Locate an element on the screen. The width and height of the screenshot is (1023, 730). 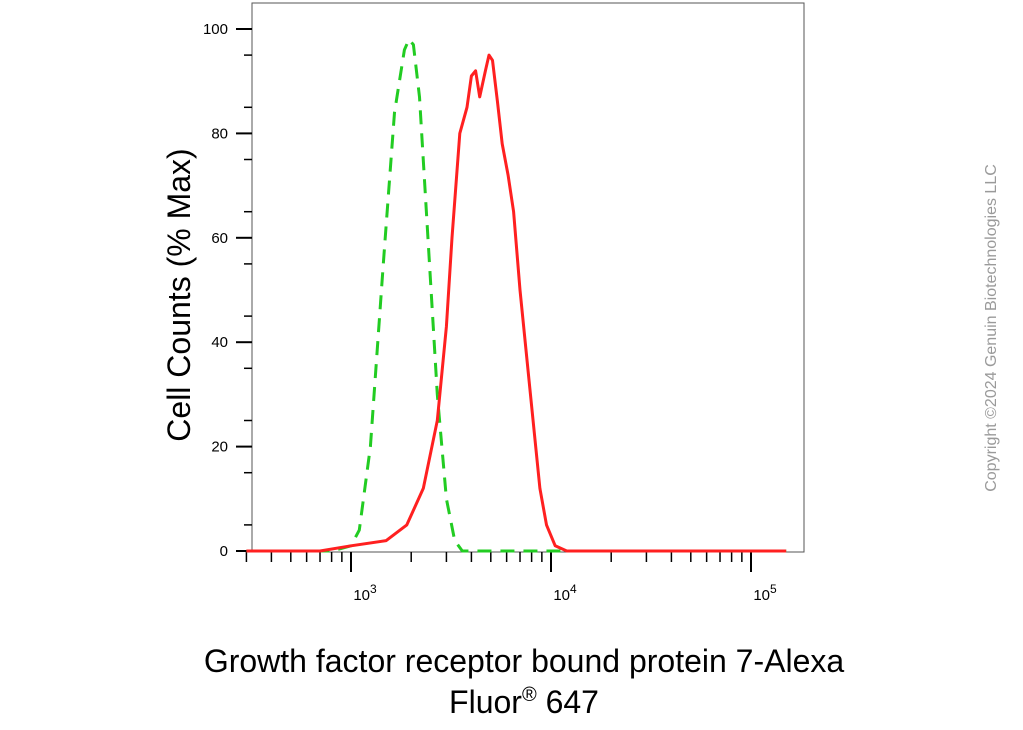
y-axis-title-group: Cell Counts (% Max) is located at coordinates (179, 294).